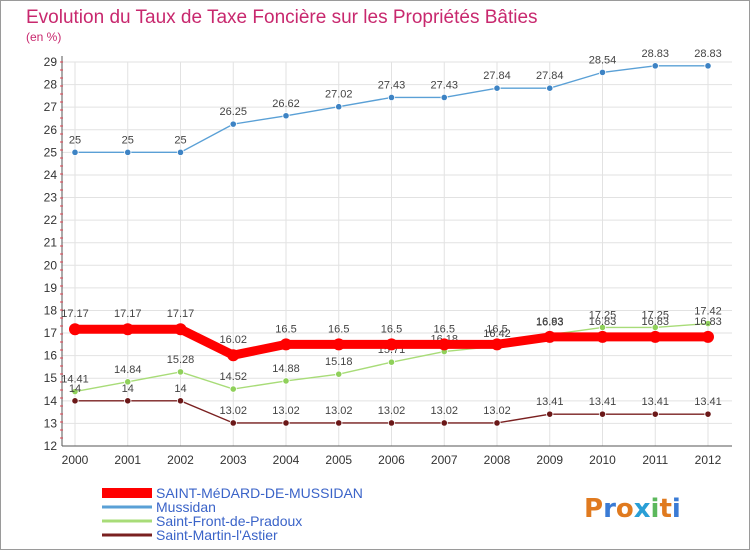 The width and height of the screenshot is (750, 550). What do you see at coordinates (339, 95) in the screenshot?
I see `data-label: 27.02` at bounding box center [339, 95].